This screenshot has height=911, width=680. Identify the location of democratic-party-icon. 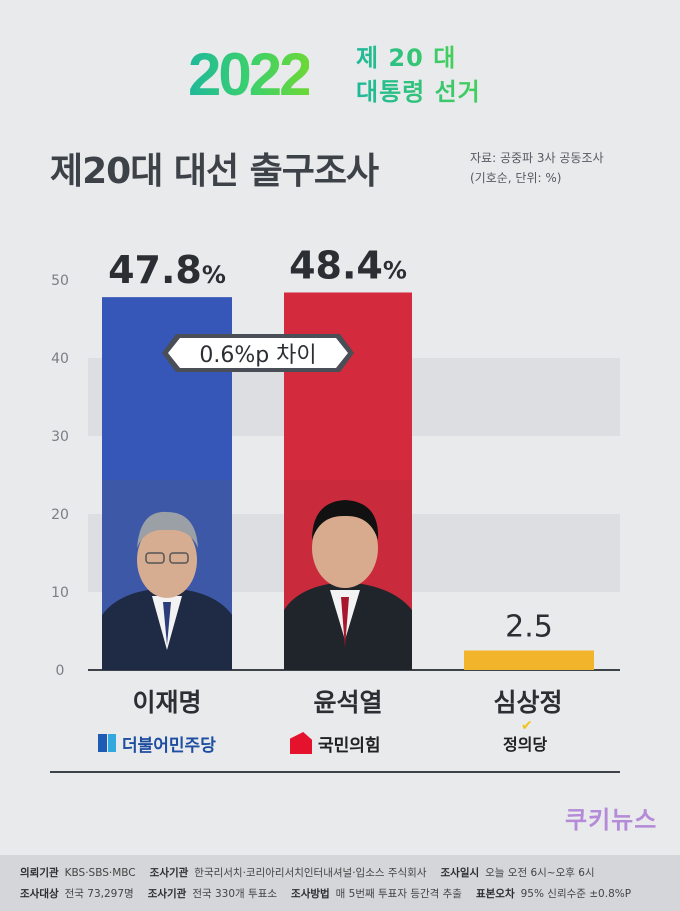
(107, 743).